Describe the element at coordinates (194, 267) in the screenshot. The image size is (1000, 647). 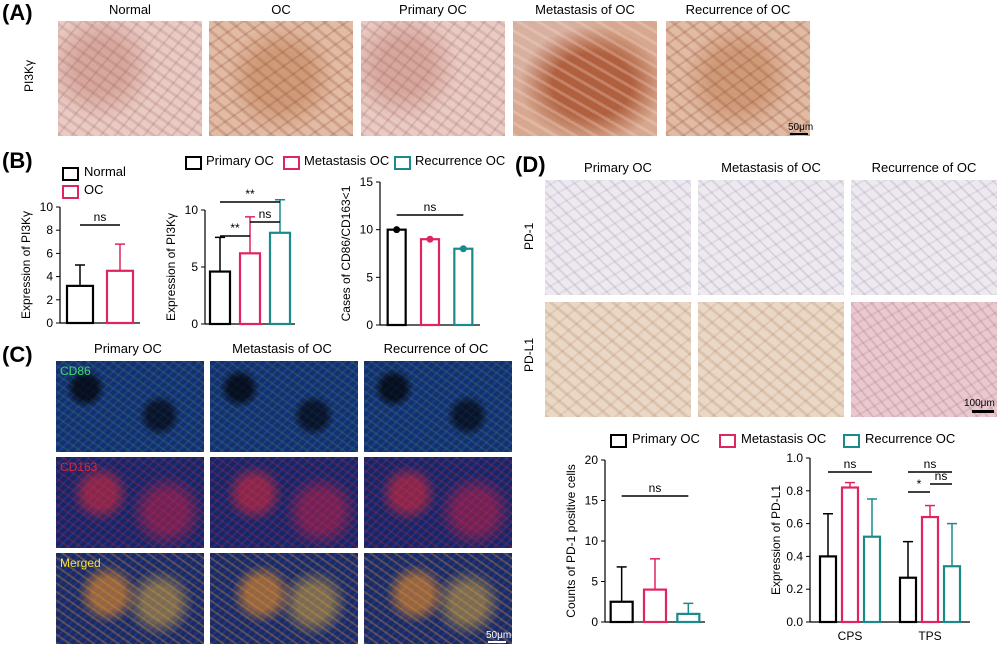
I see `b2-ytick-label: 5` at that location.